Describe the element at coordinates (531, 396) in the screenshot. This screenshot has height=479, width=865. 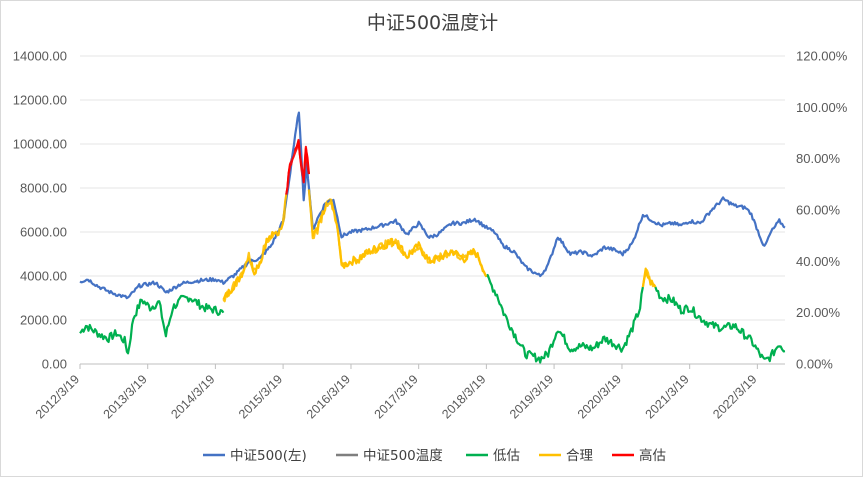
I see `x-tick-label: 2019/3/19` at that location.